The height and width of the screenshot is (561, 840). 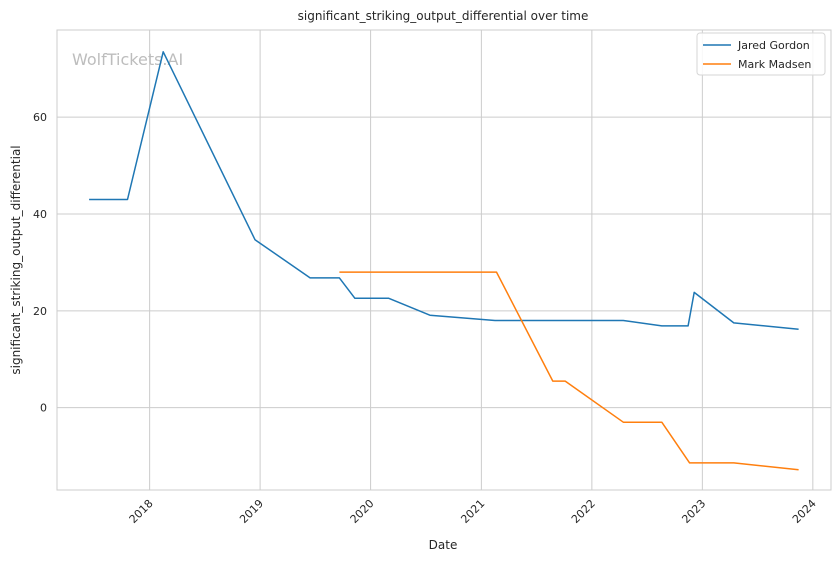 What do you see at coordinates (16, 259) in the screenshot?
I see `y-axis-label: significant_striking_output_differential` at bounding box center [16, 259].